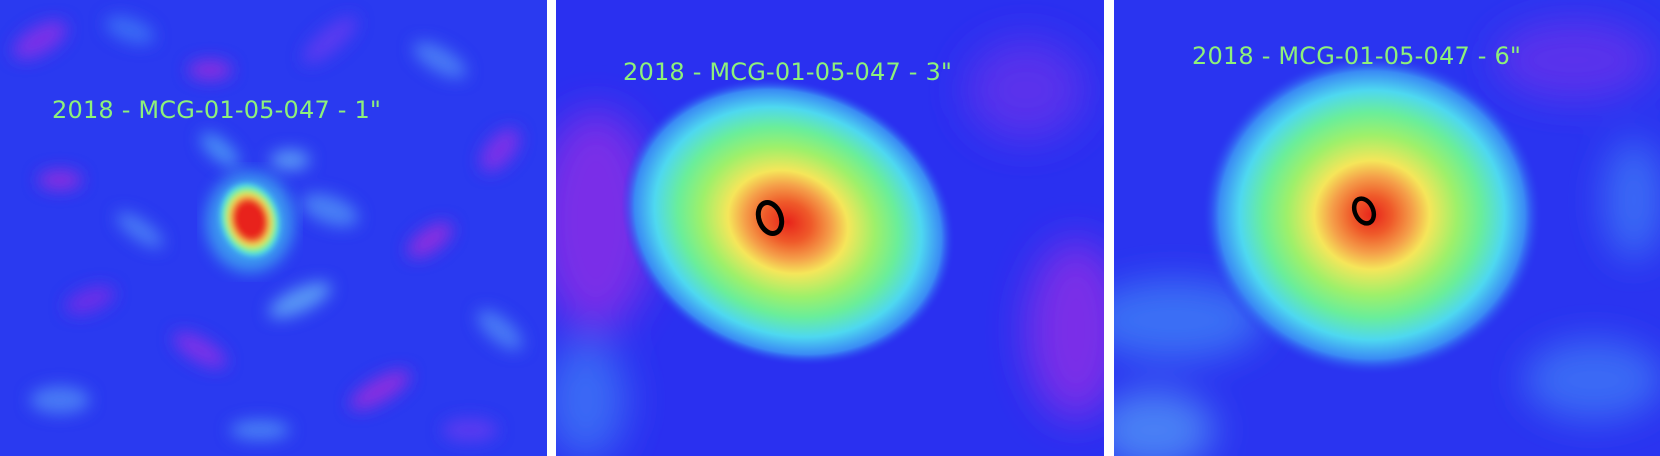  I want to click on source-blob-1arcsec, so click(250, 222).